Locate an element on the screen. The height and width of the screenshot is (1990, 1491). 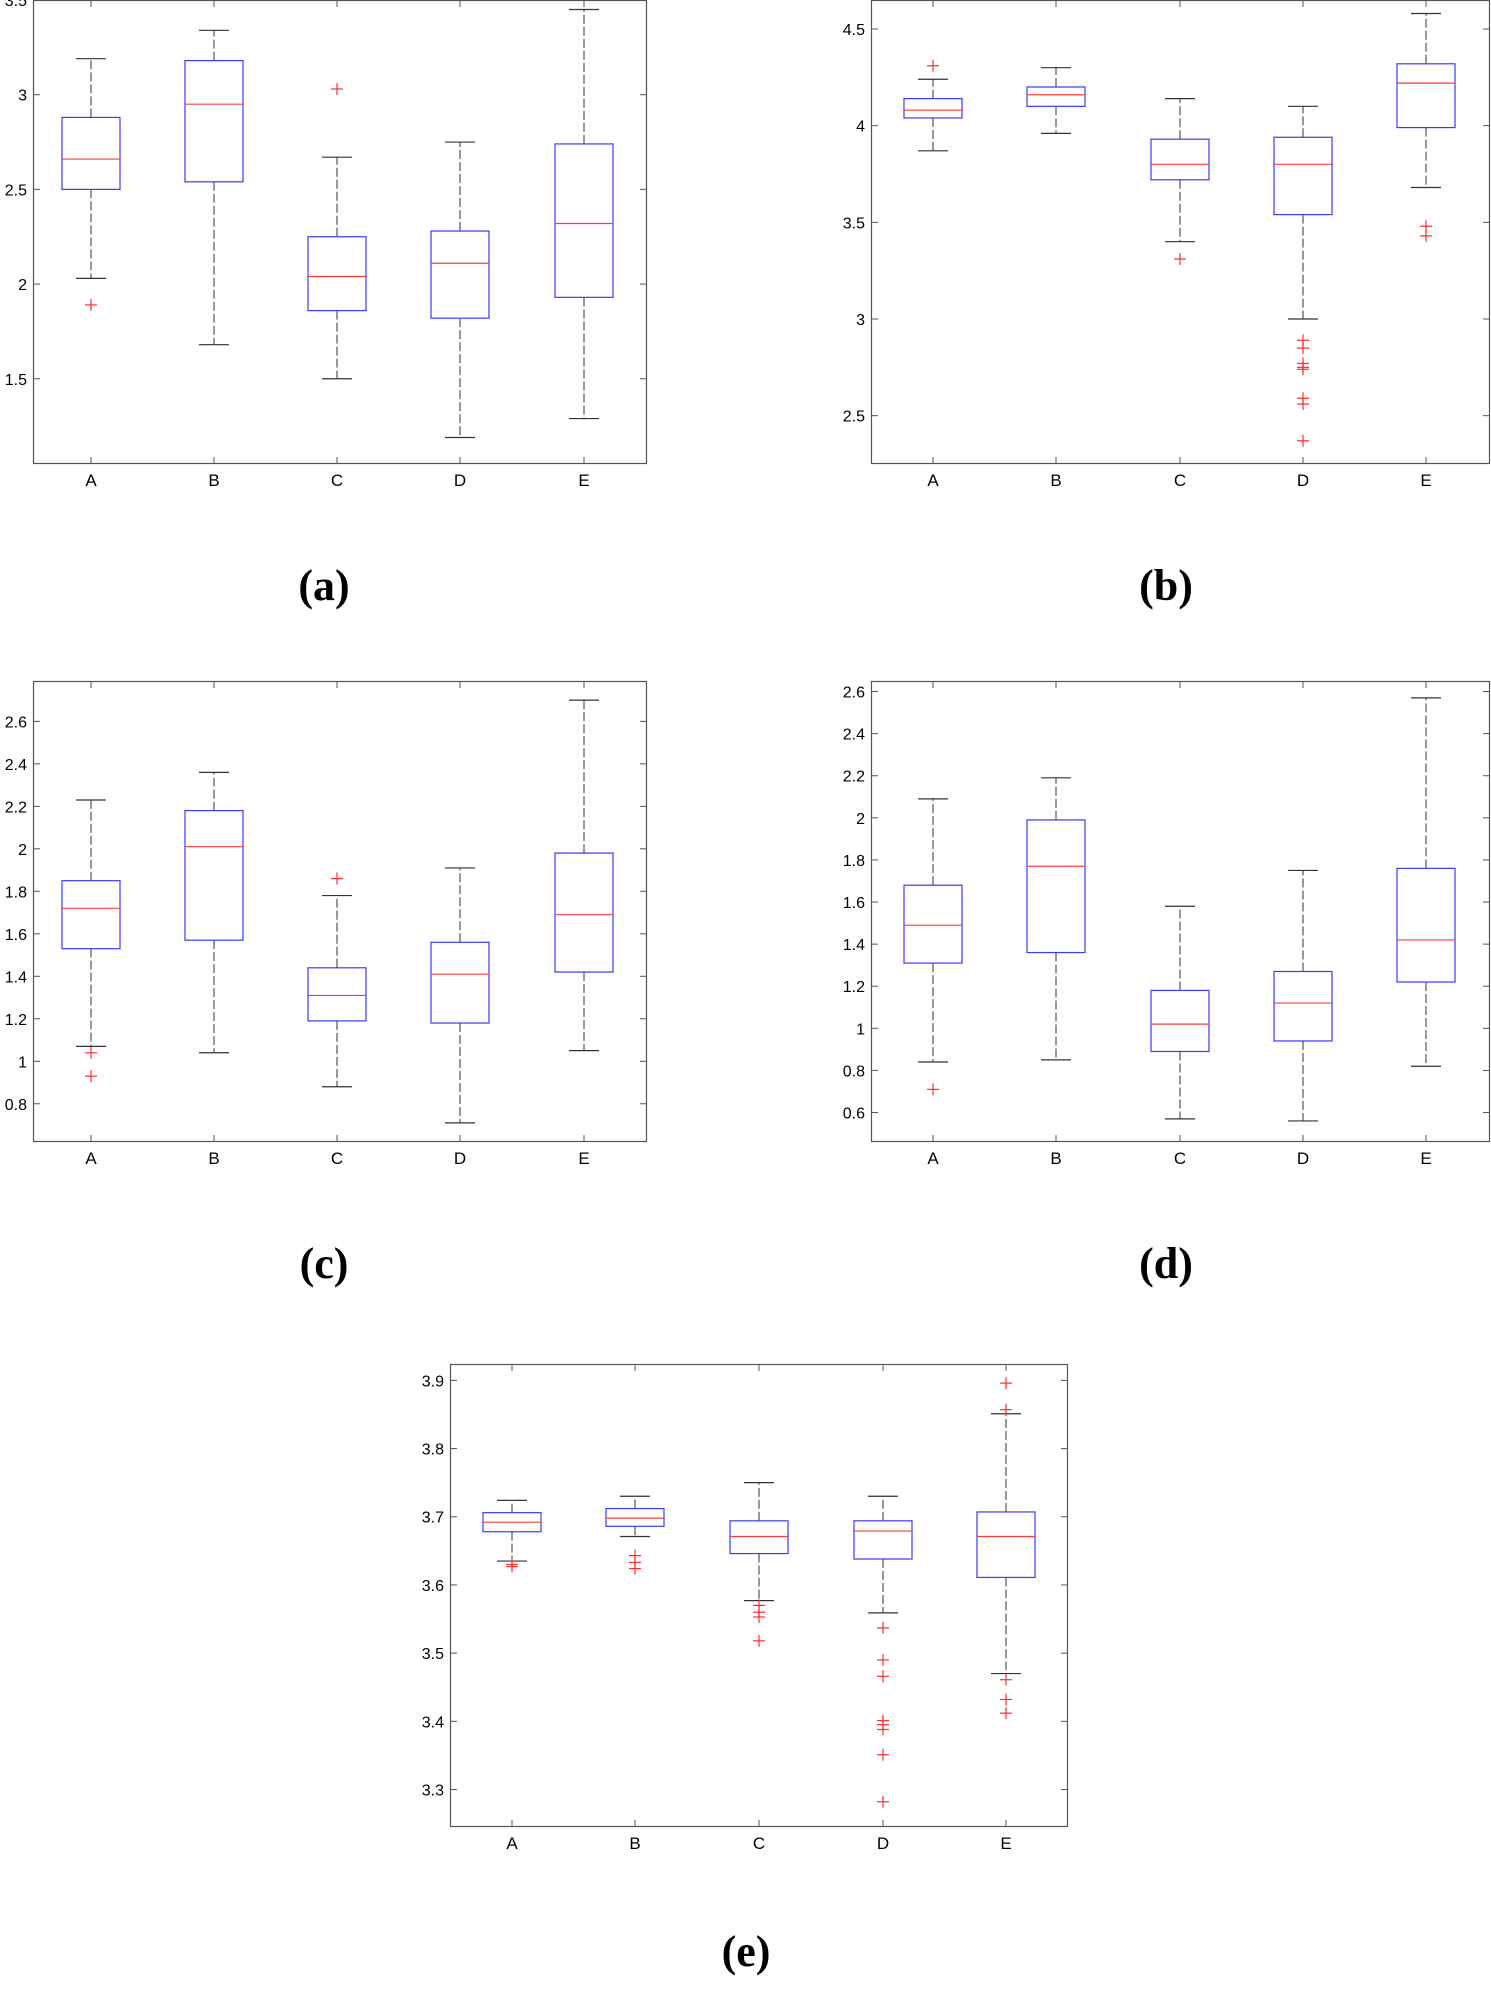
y-tick-label: 3.8 is located at coordinates (433, 1450).